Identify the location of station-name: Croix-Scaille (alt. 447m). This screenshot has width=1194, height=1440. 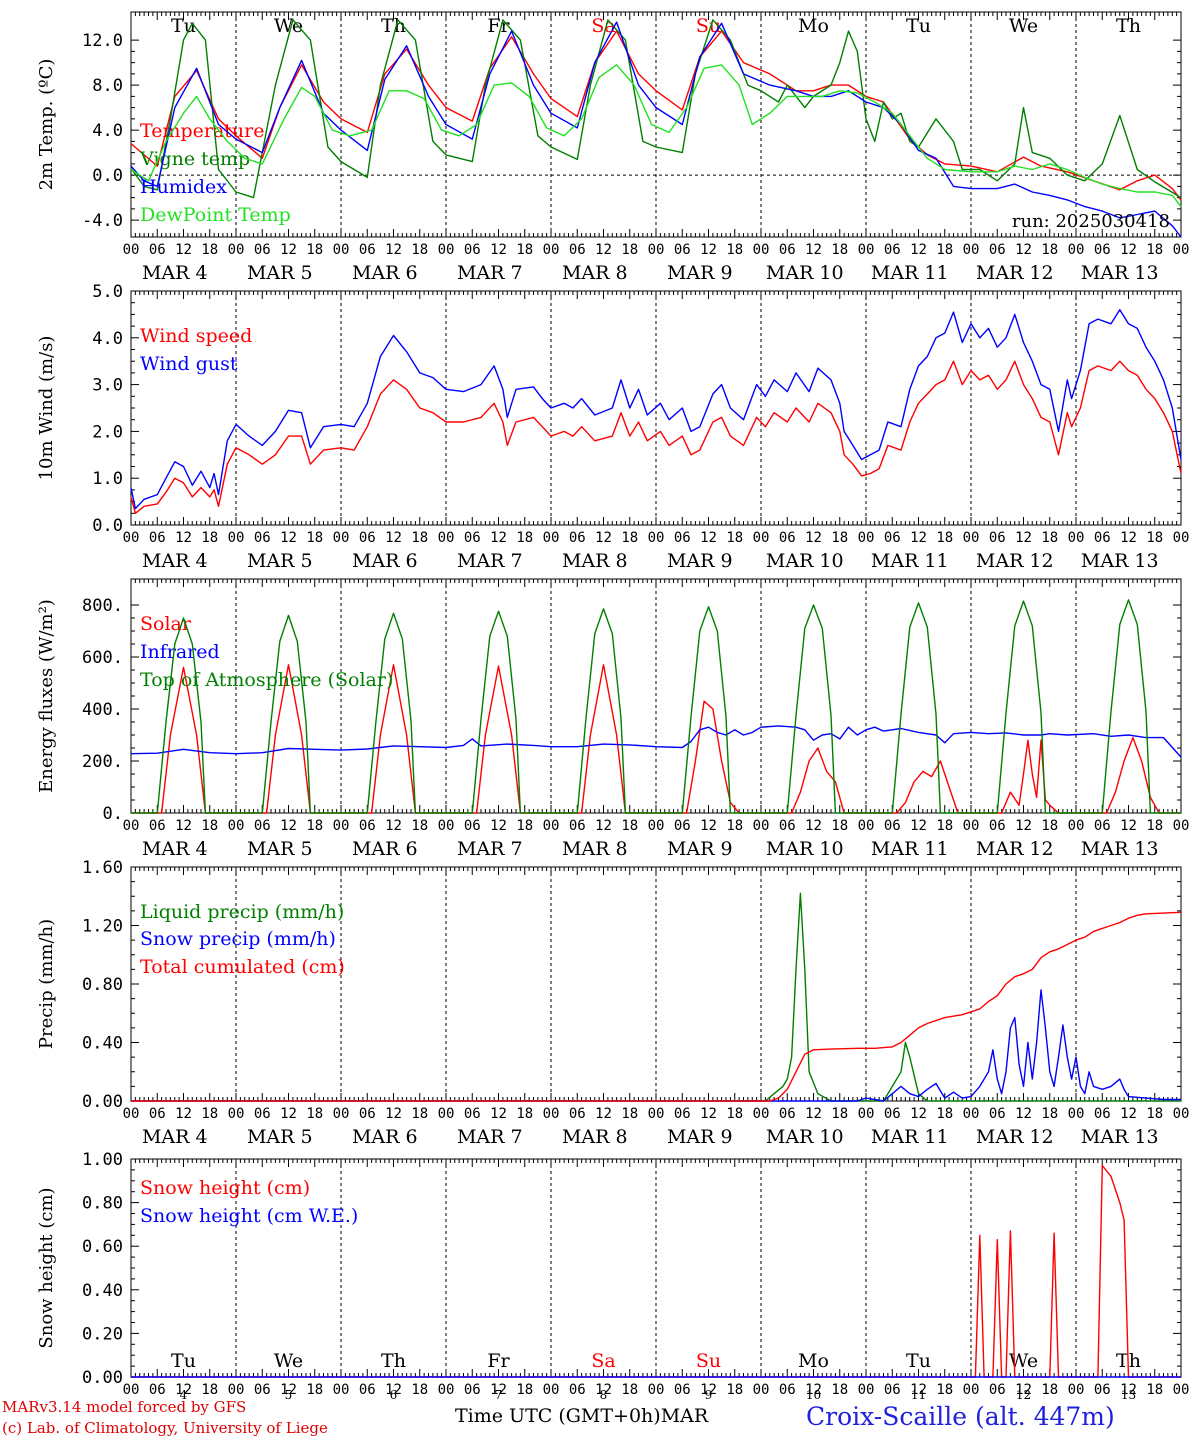
(960, 1416).